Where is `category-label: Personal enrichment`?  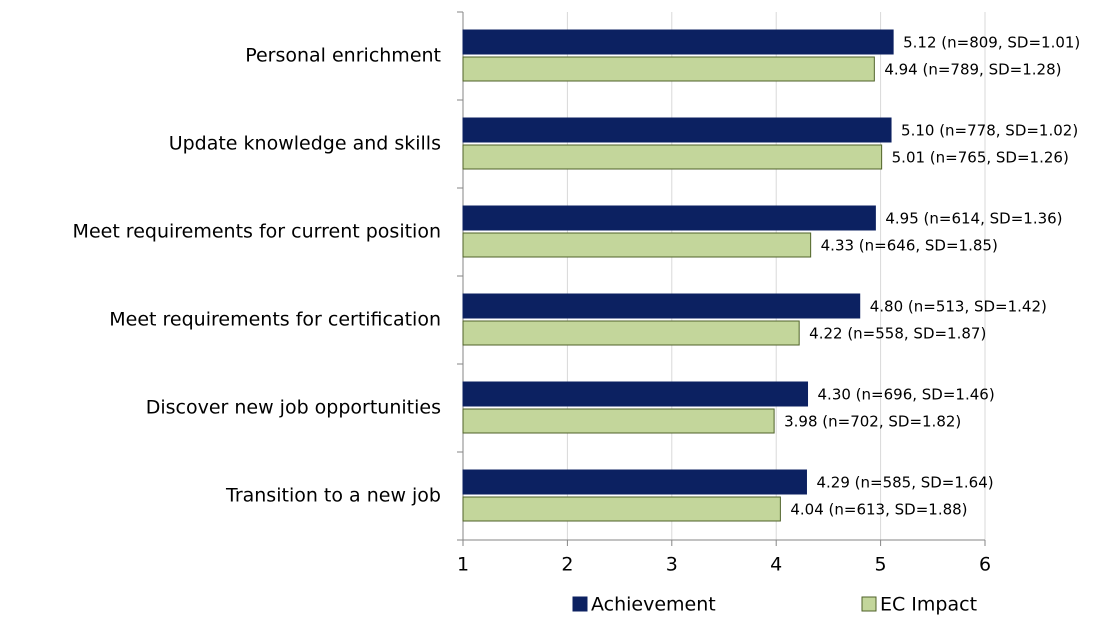 category-label: Personal enrichment is located at coordinates (343, 56).